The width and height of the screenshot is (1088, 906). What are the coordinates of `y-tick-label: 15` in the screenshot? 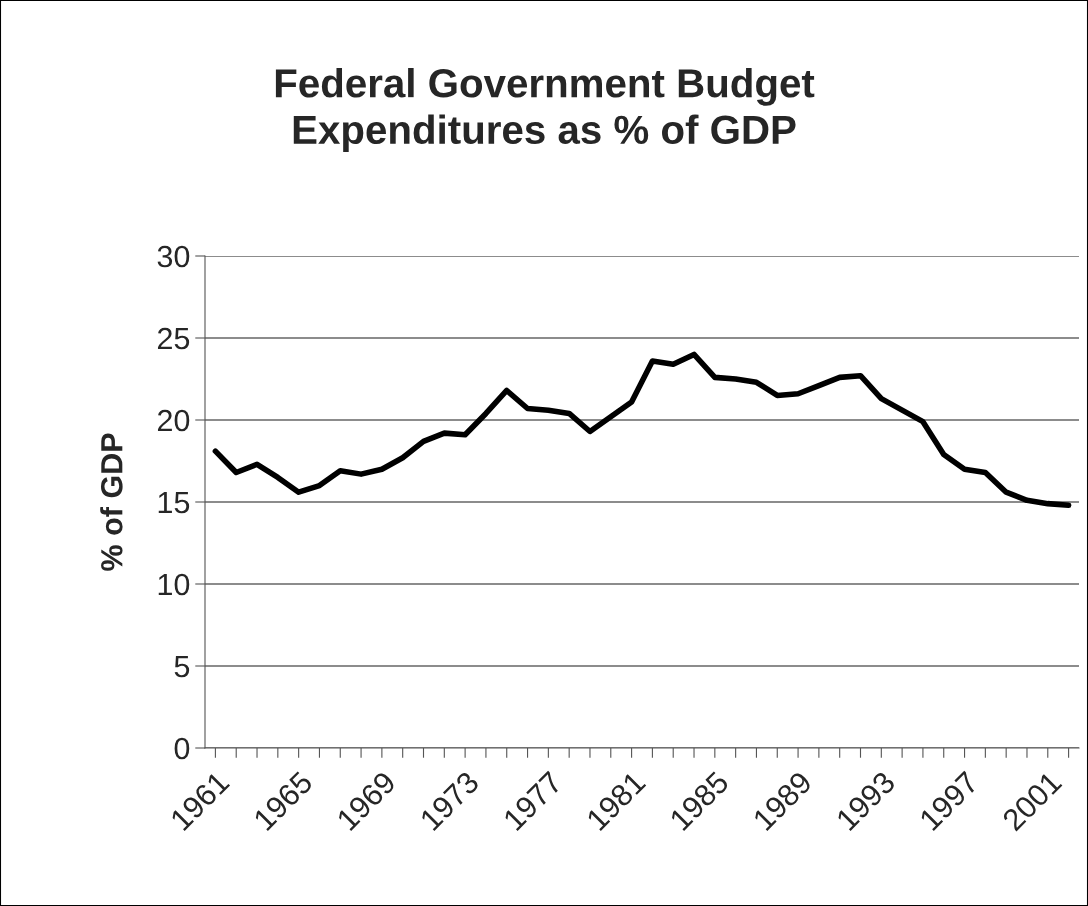 It's located at (174, 503).